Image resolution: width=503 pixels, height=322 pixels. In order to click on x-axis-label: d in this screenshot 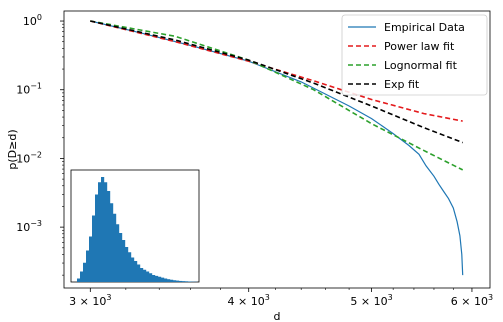, I will do `click(277, 316)`.